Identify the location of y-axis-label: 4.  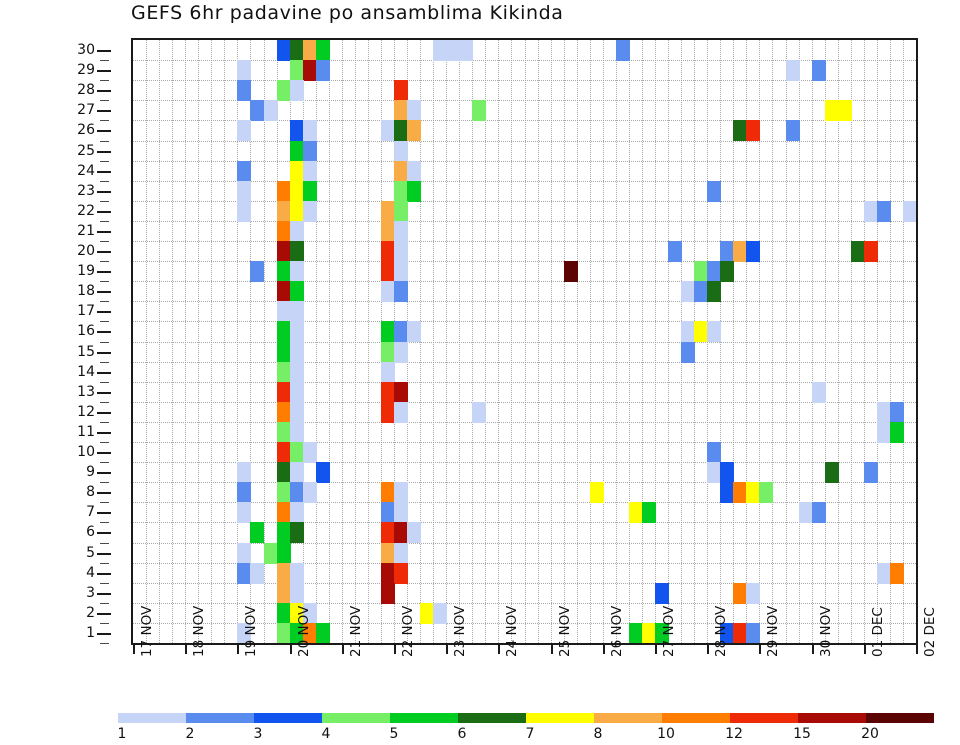
(90, 572).